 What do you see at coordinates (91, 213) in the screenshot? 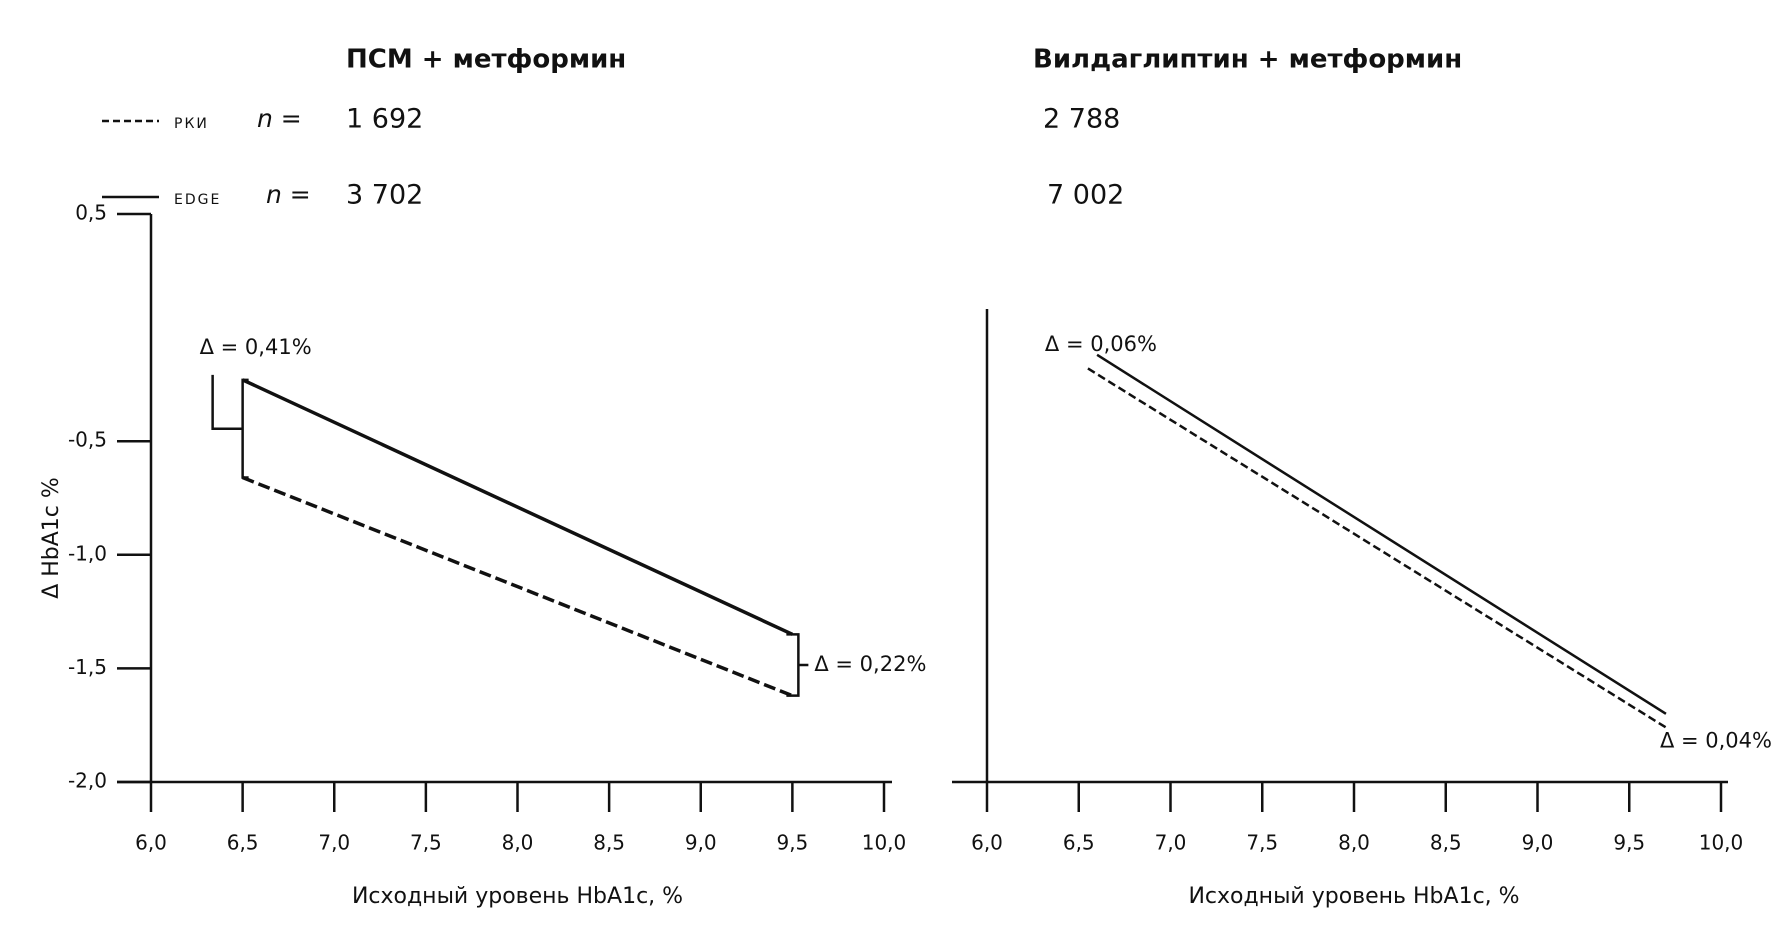
I see `y-tick-label: 0,5` at bounding box center [91, 213].